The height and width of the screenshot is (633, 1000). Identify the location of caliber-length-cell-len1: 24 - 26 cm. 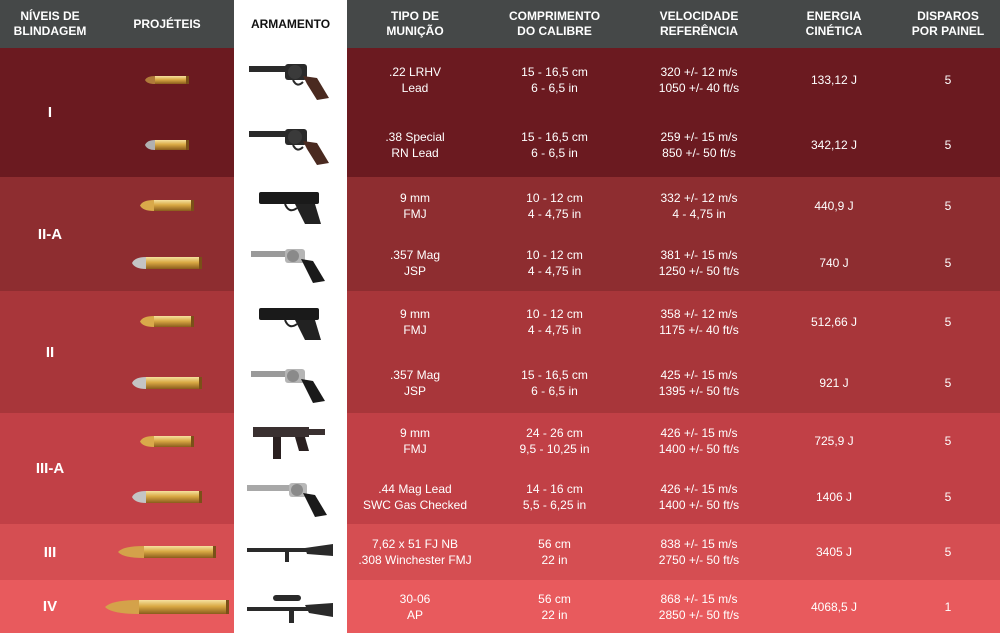
(554, 433).